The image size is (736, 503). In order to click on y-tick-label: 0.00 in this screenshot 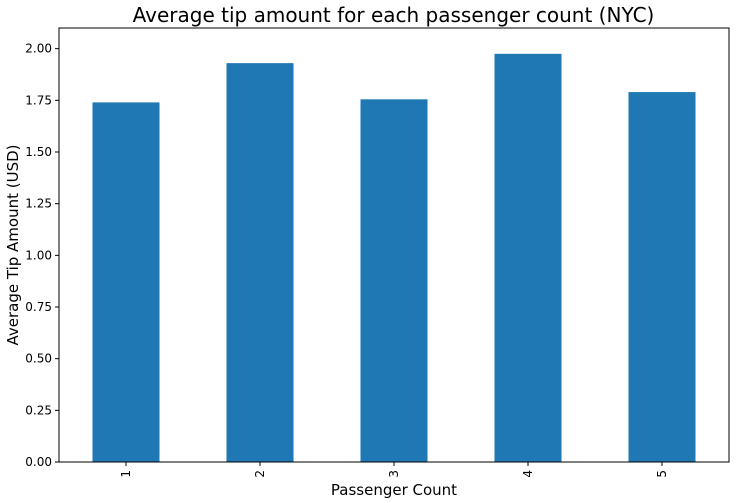, I will do `click(38, 462)`.